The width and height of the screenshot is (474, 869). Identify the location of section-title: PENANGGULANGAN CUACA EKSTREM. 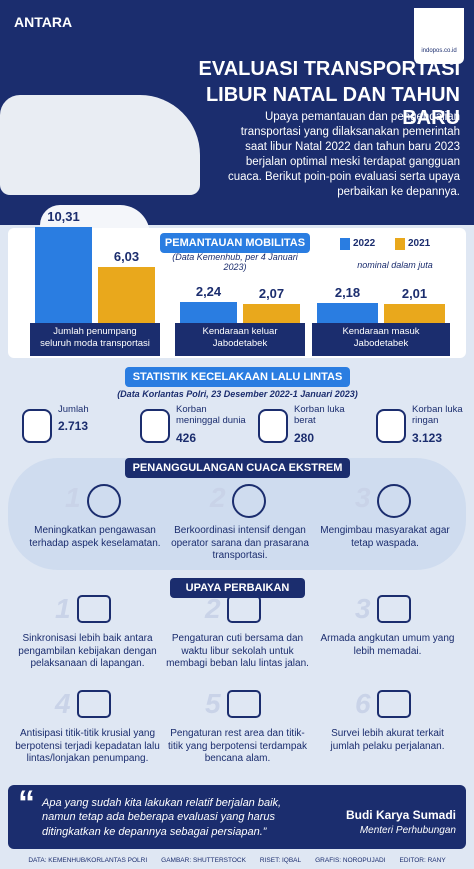
(237, 468).